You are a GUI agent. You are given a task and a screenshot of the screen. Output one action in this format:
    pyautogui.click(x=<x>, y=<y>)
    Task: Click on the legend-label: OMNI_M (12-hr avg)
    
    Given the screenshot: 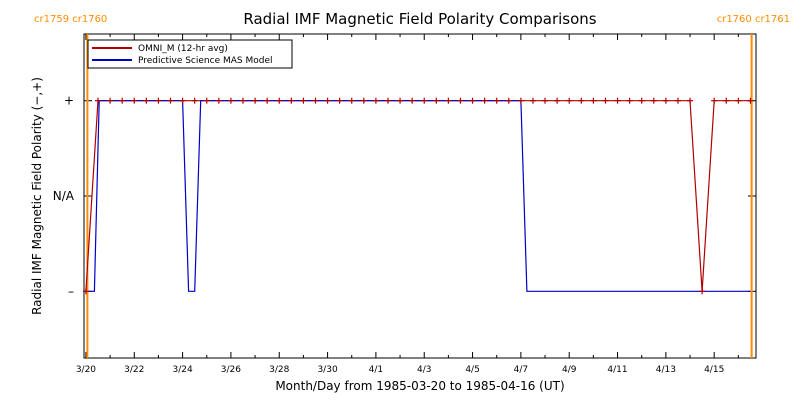 What is the action you would take?
    pyautogui.click(x=183, y=49)
    